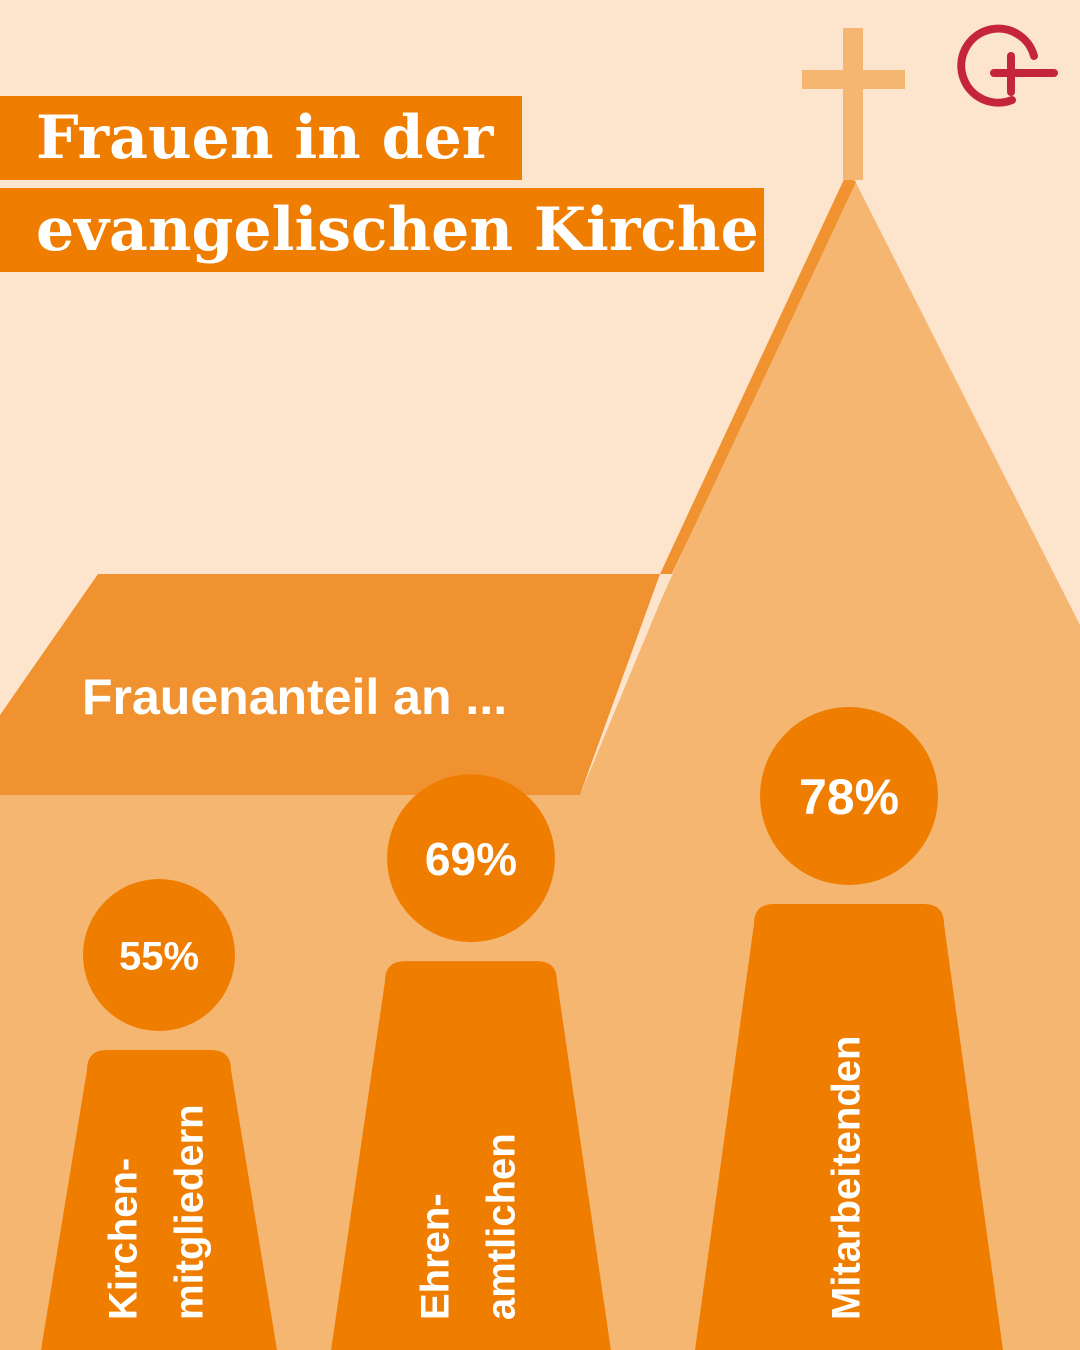 The width and height of the screenshot is (1080, 1350). Describe the element at coordinates (853, 104) in the screenshot. I see `cross-icon` at that location.